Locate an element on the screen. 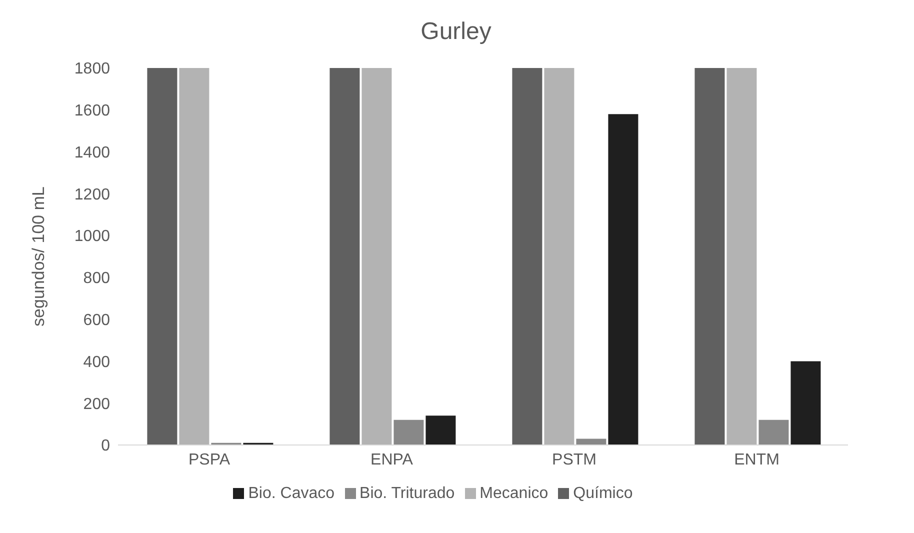 The image size is (914, 533). x-tick-label: PSTM is located at coordinates (574, 459).